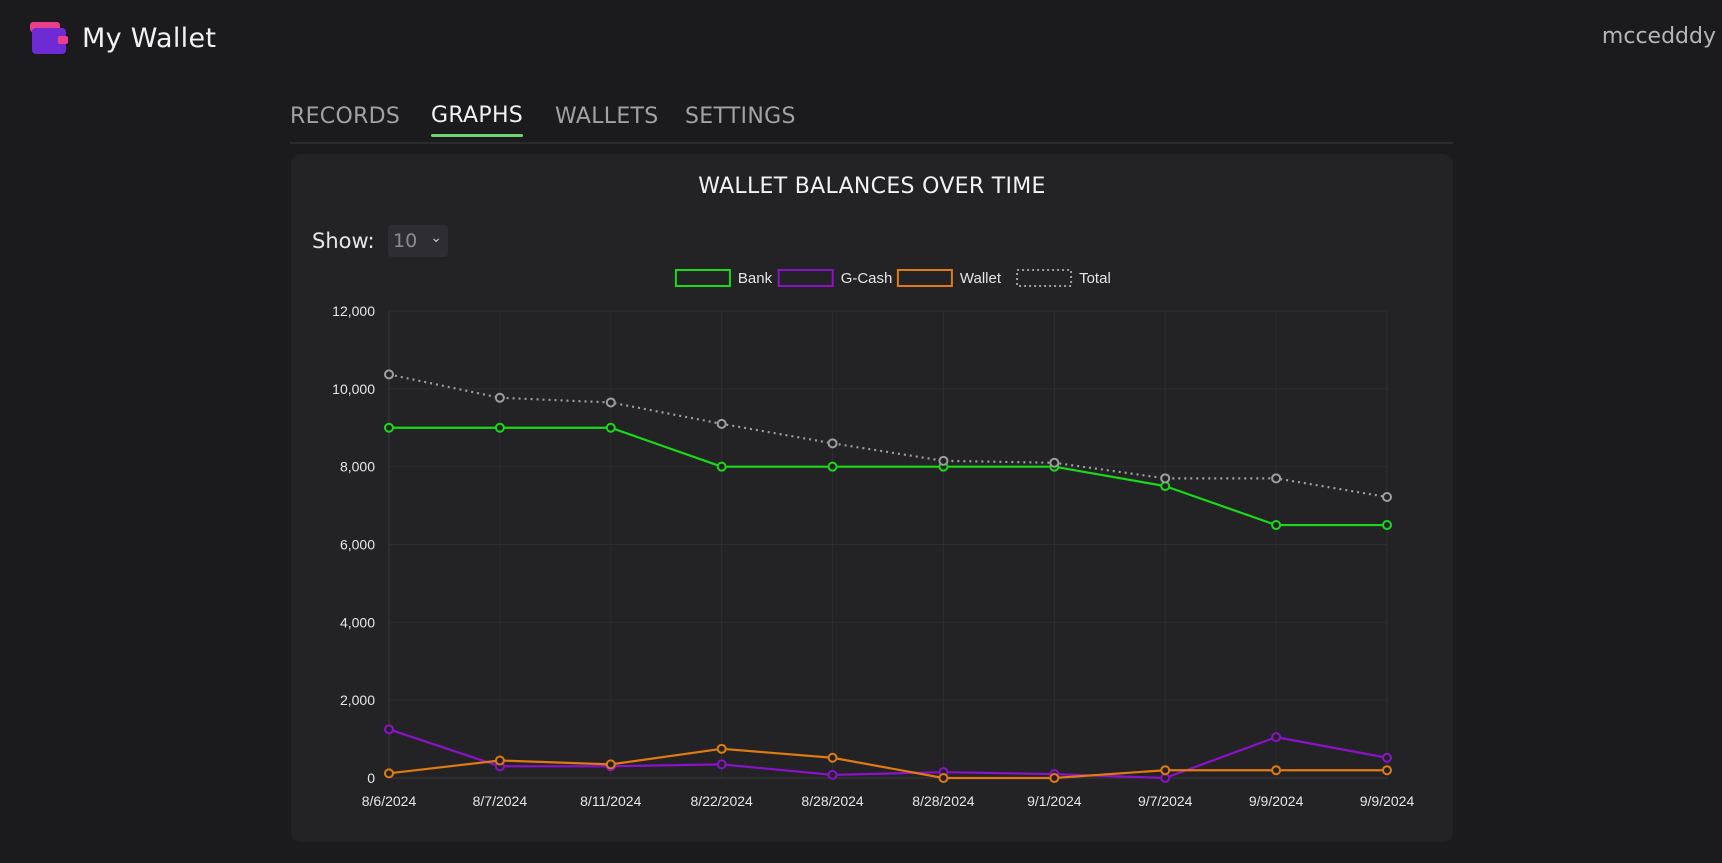 Image resolution: width=1722 pixels, height=863 pixels. I want to click on chevron-down-icon: ⌄, so click(436, 238).